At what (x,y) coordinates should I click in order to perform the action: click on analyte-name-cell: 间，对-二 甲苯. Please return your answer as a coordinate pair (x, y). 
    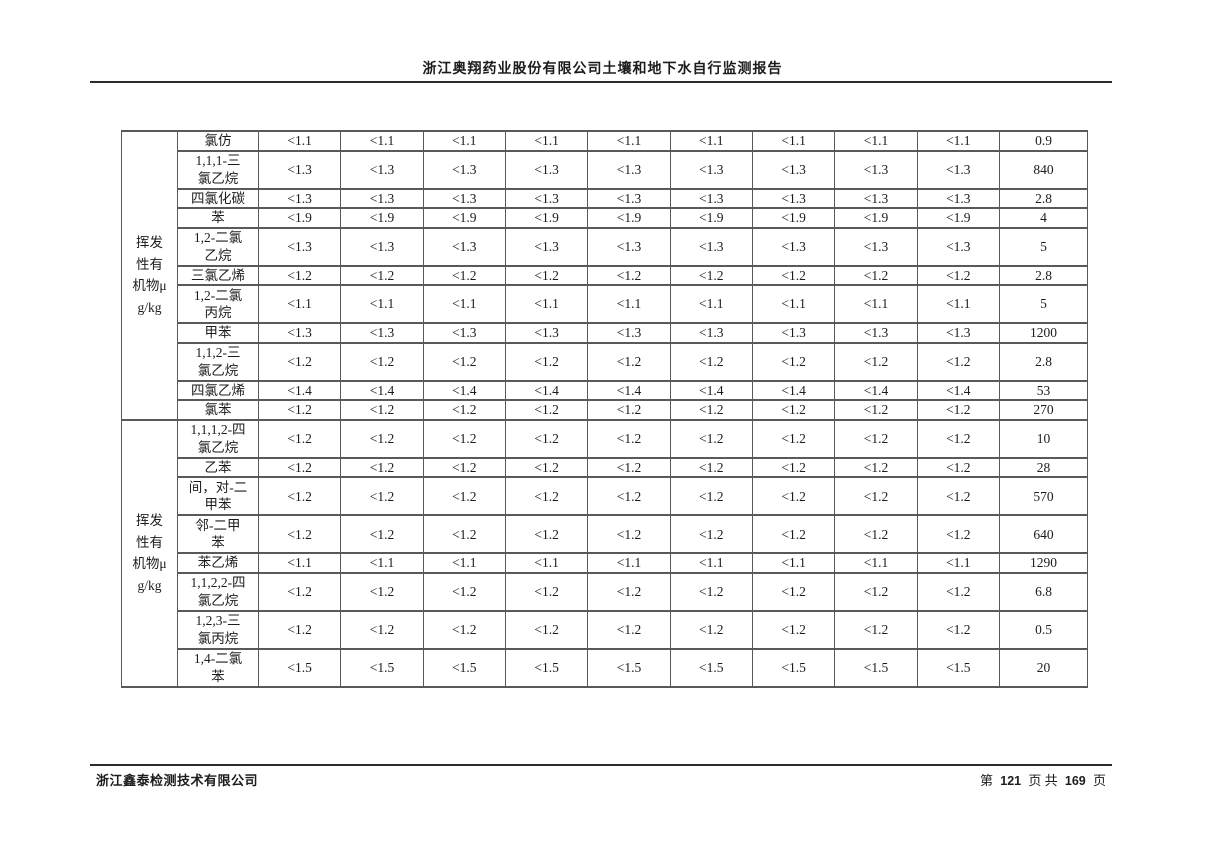
    Looking at the image, I should click on (218, 496).